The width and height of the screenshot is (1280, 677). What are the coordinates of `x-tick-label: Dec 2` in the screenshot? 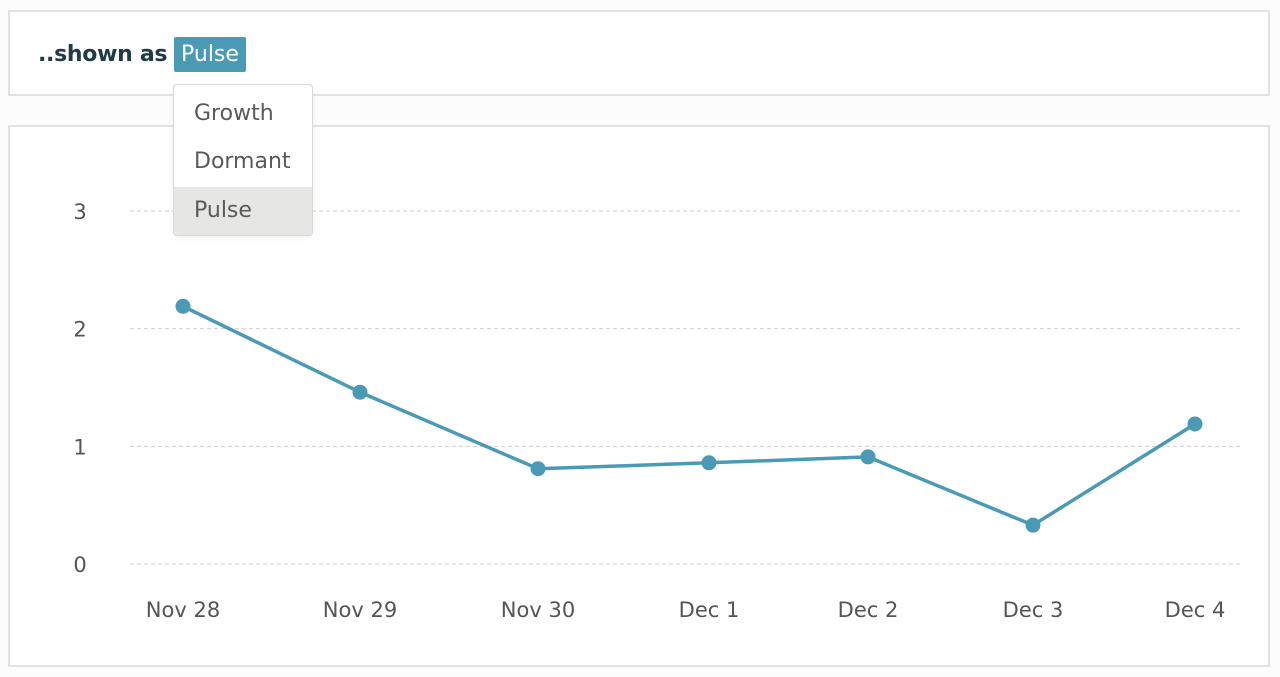 It's located at (868, 610).